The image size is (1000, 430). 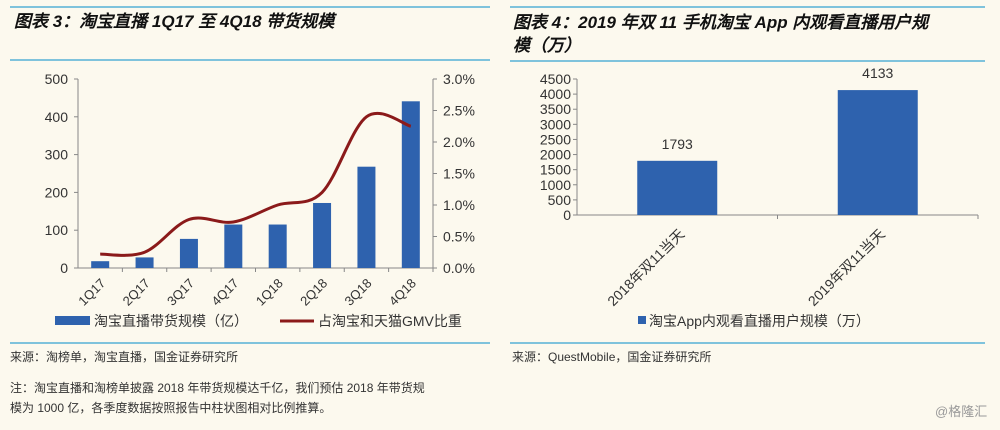 I want to click on watermark: @格隆汇, so click(x=961, y=411).